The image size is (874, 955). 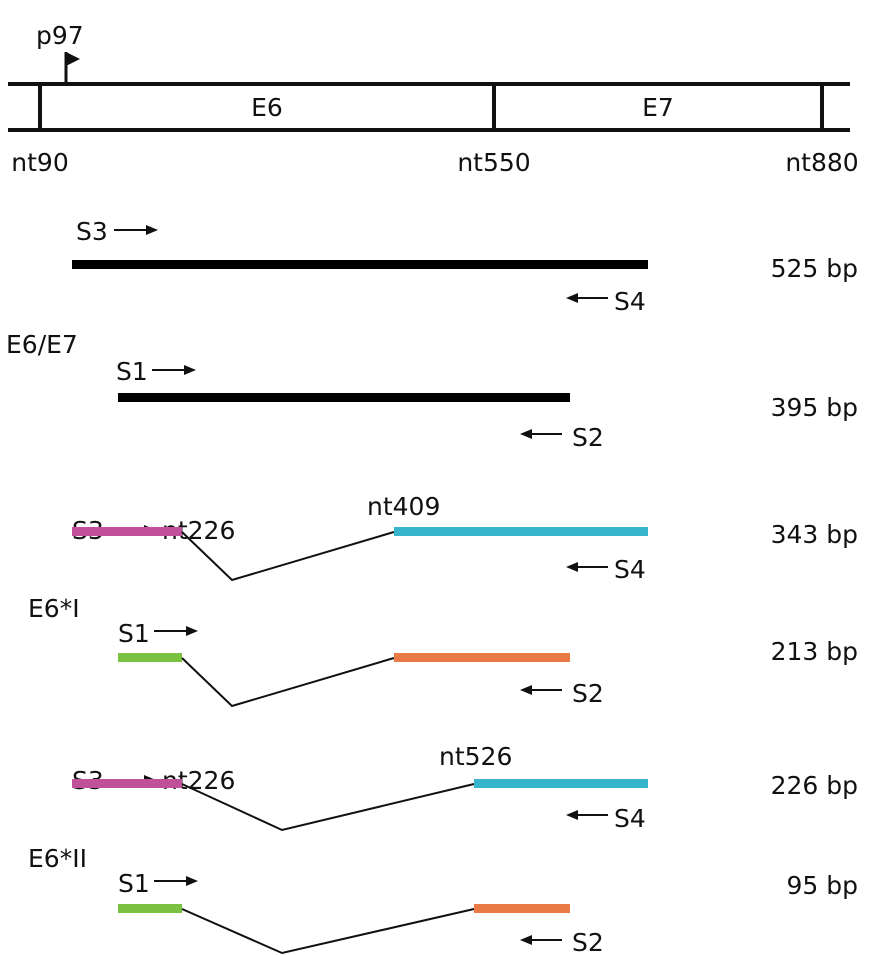 I want to click on product-size: 343 bp, so click(x=814, y=534).